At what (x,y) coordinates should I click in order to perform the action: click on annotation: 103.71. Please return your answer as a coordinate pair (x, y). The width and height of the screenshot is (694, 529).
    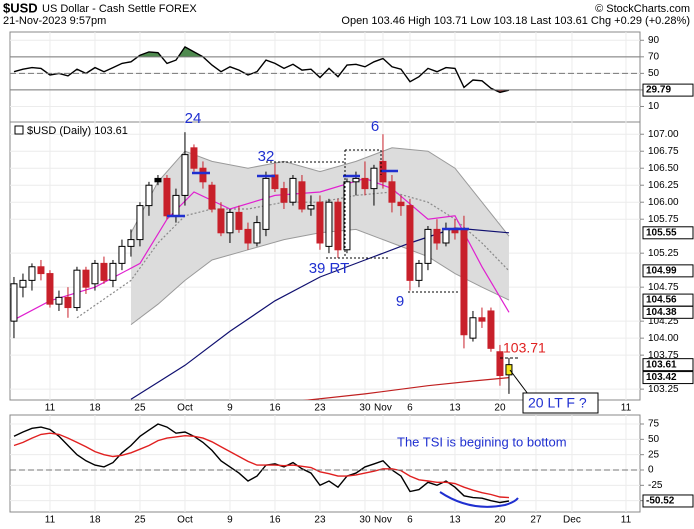
    Looking at the image, I should click on (524, 348).